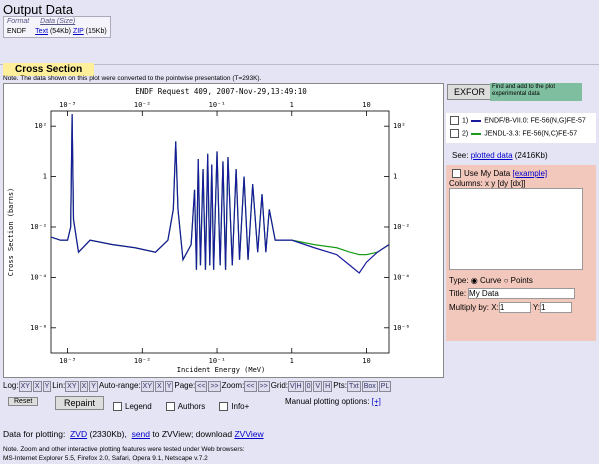 This screenshot has width=599, height=464. Describe the element at coordinates (299, 64) in the screenshot. I see `divider` at that location.